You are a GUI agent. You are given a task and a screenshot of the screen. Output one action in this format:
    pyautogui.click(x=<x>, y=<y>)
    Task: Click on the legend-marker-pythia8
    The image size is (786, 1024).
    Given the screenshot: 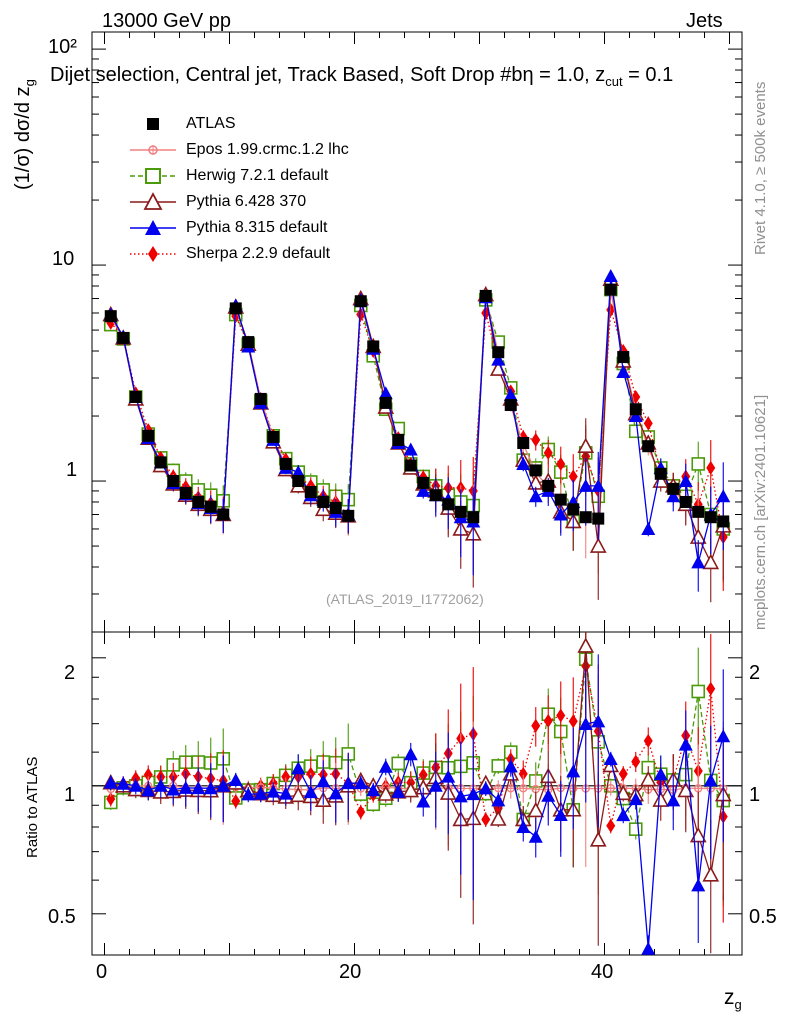 What is the action you would take?
    pyautogui.click(x=153, y=227)
    